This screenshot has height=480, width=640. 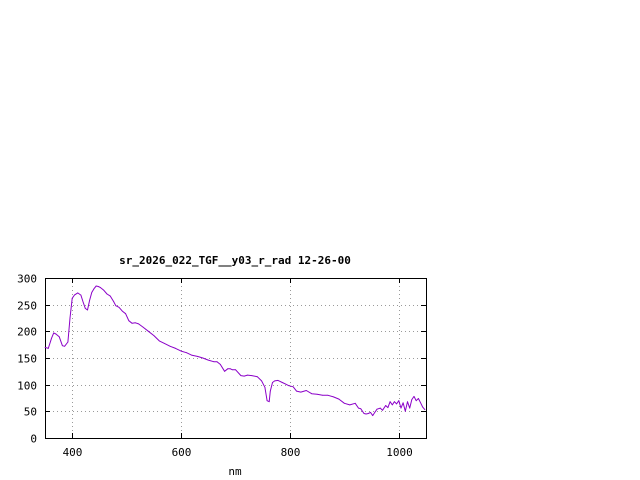 I want to click on y-axis-tick-labels: 0 50 100 150 200 250 300, so click(x=27, y=359).